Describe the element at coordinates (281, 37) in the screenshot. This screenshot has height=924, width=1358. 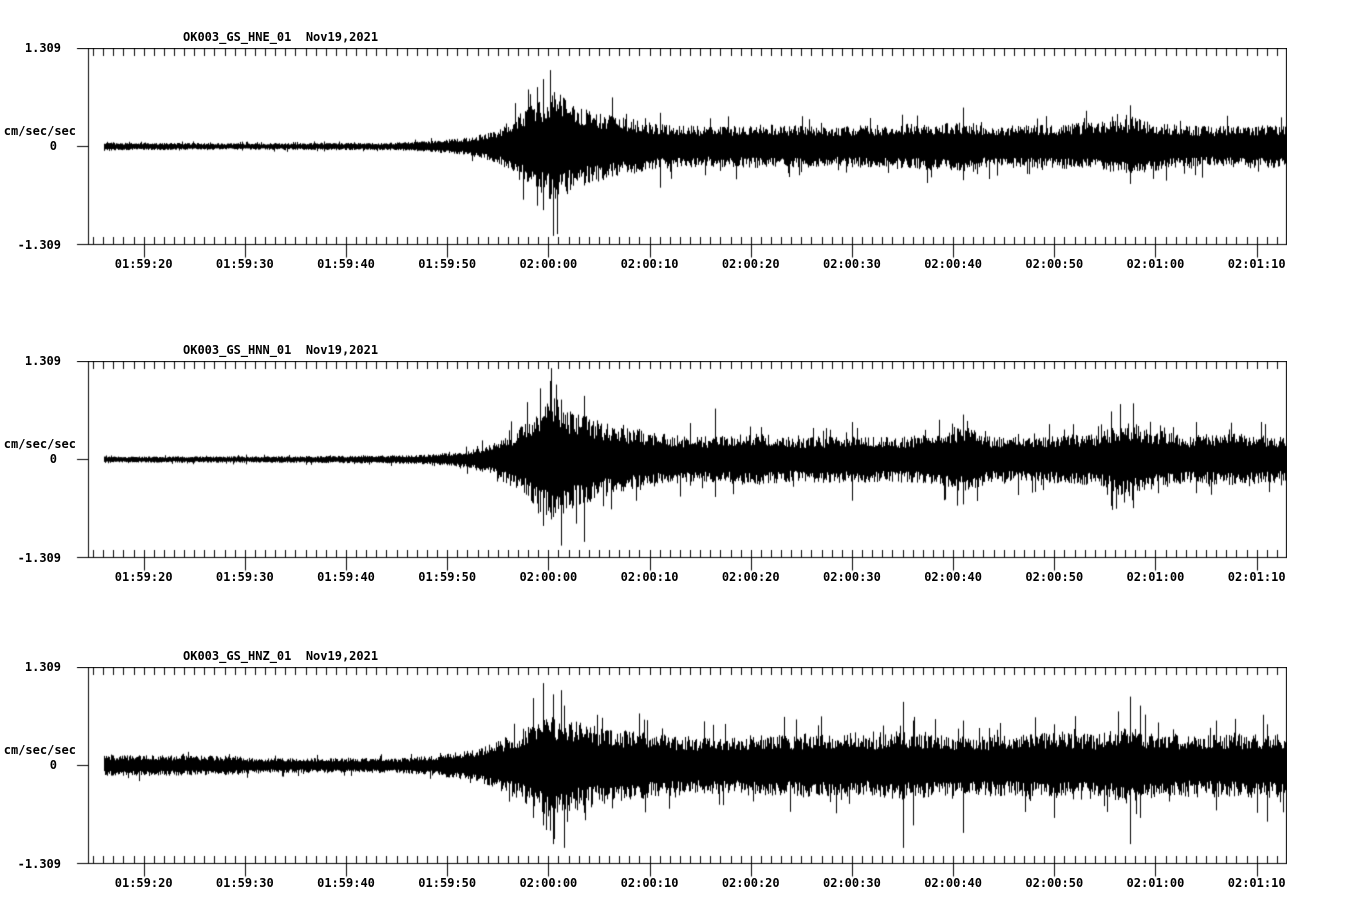
I see `trace-title: OK003_GS_HNE_01 Nov19,2021` at that location.